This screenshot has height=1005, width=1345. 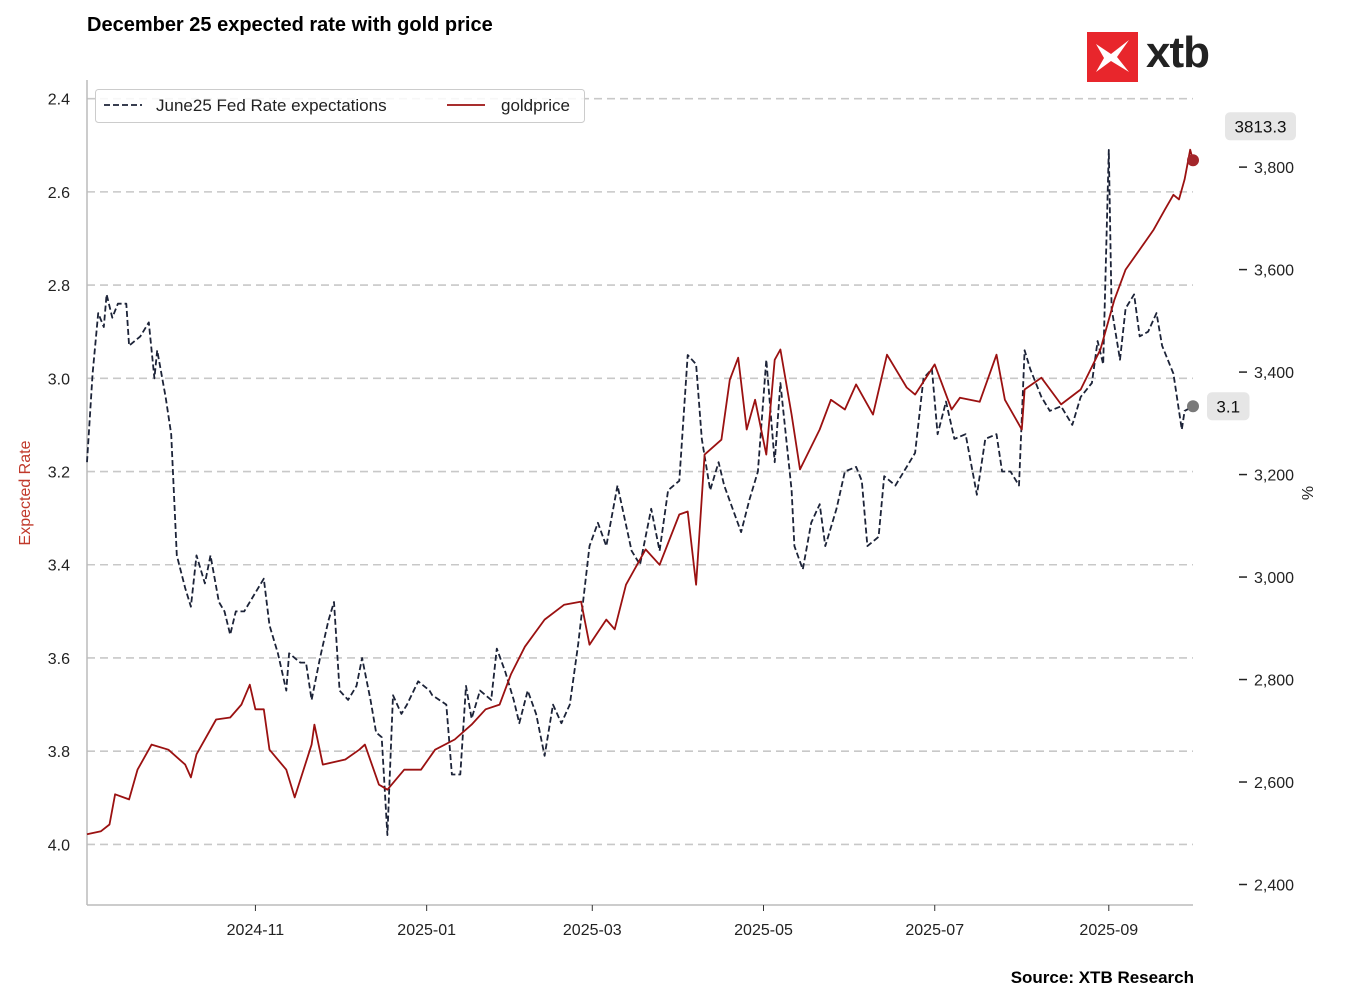 I want to click on legend: June25 Fed Rate expectations goldprice, so click(x=340, y=106).